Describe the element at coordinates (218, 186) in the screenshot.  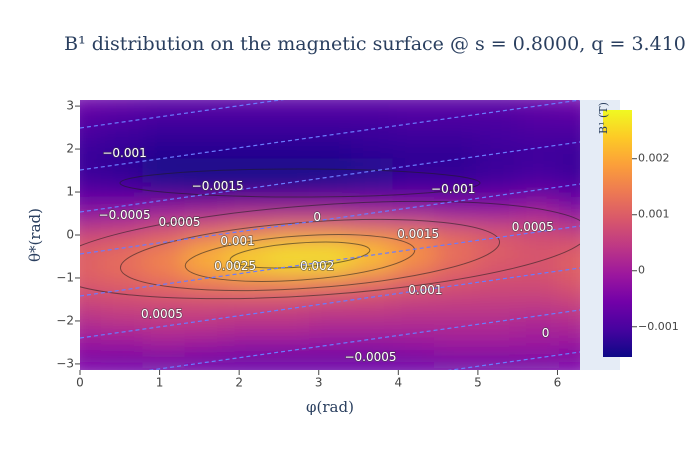
I see `contour-label: −0.0015` at that location.